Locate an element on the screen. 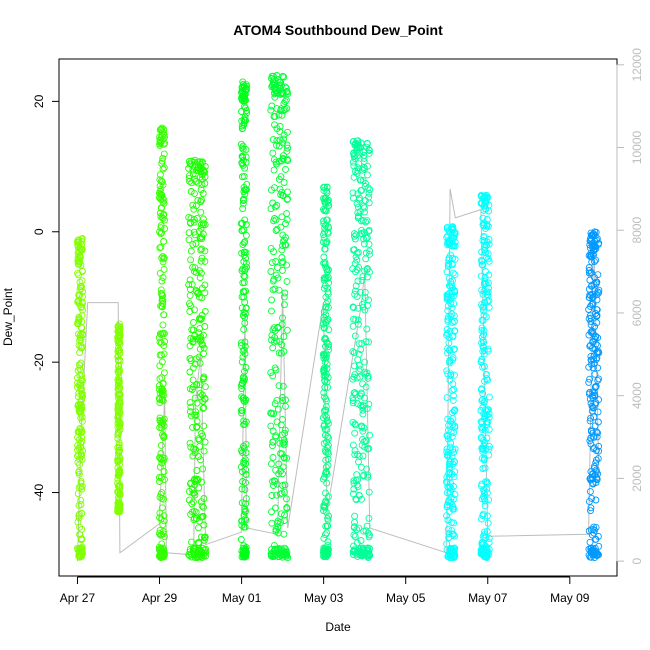 This screenshot has width=650, height=650. chart-title: ATOM4 Southbound Dew_Point is located at coordinates (338, 30).